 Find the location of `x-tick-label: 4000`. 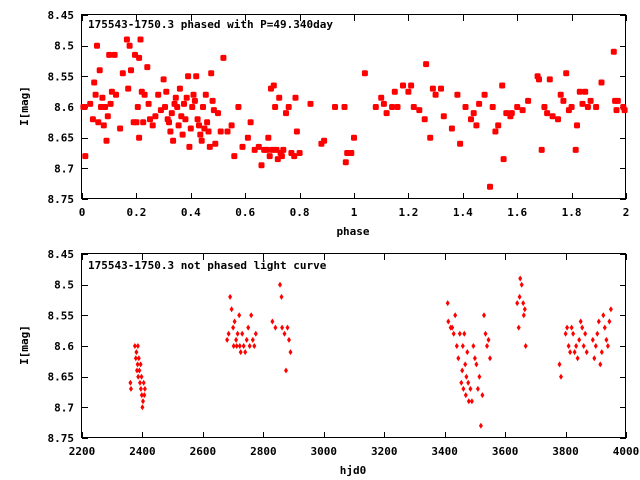

x-tick-label: 4000 is located at coordinates (626, 451).